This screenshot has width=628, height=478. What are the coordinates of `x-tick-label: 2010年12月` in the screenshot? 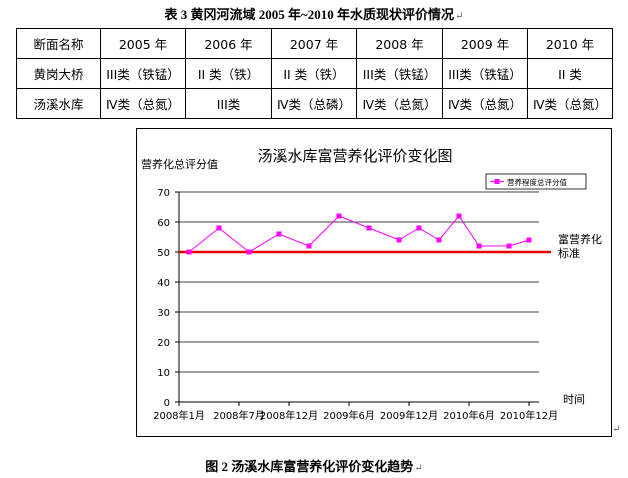 It's located at (529, 415).